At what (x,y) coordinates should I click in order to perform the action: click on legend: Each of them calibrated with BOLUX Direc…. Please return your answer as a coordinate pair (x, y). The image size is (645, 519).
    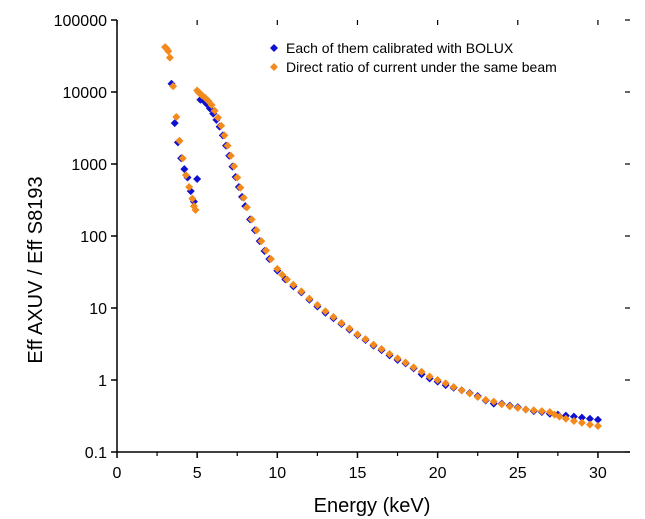
    Looking at the image, I should click on (413, 57).